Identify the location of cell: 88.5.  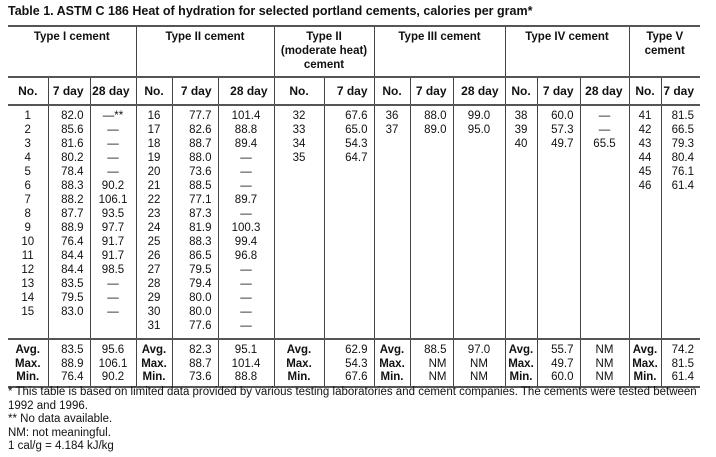
(200, 186).